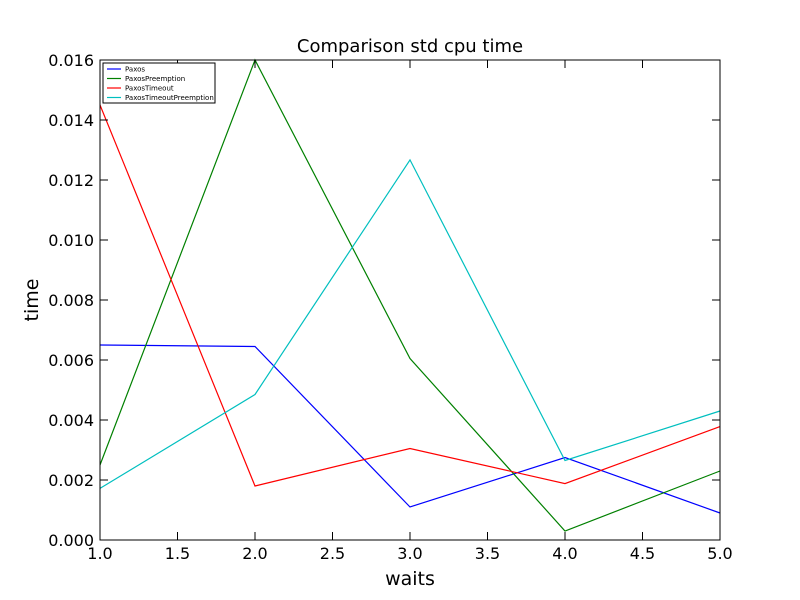  What do you see at coordinates (410, 579) in the screenshot?
I see `x-axis-title: waits` at bounding box center [410, 579].